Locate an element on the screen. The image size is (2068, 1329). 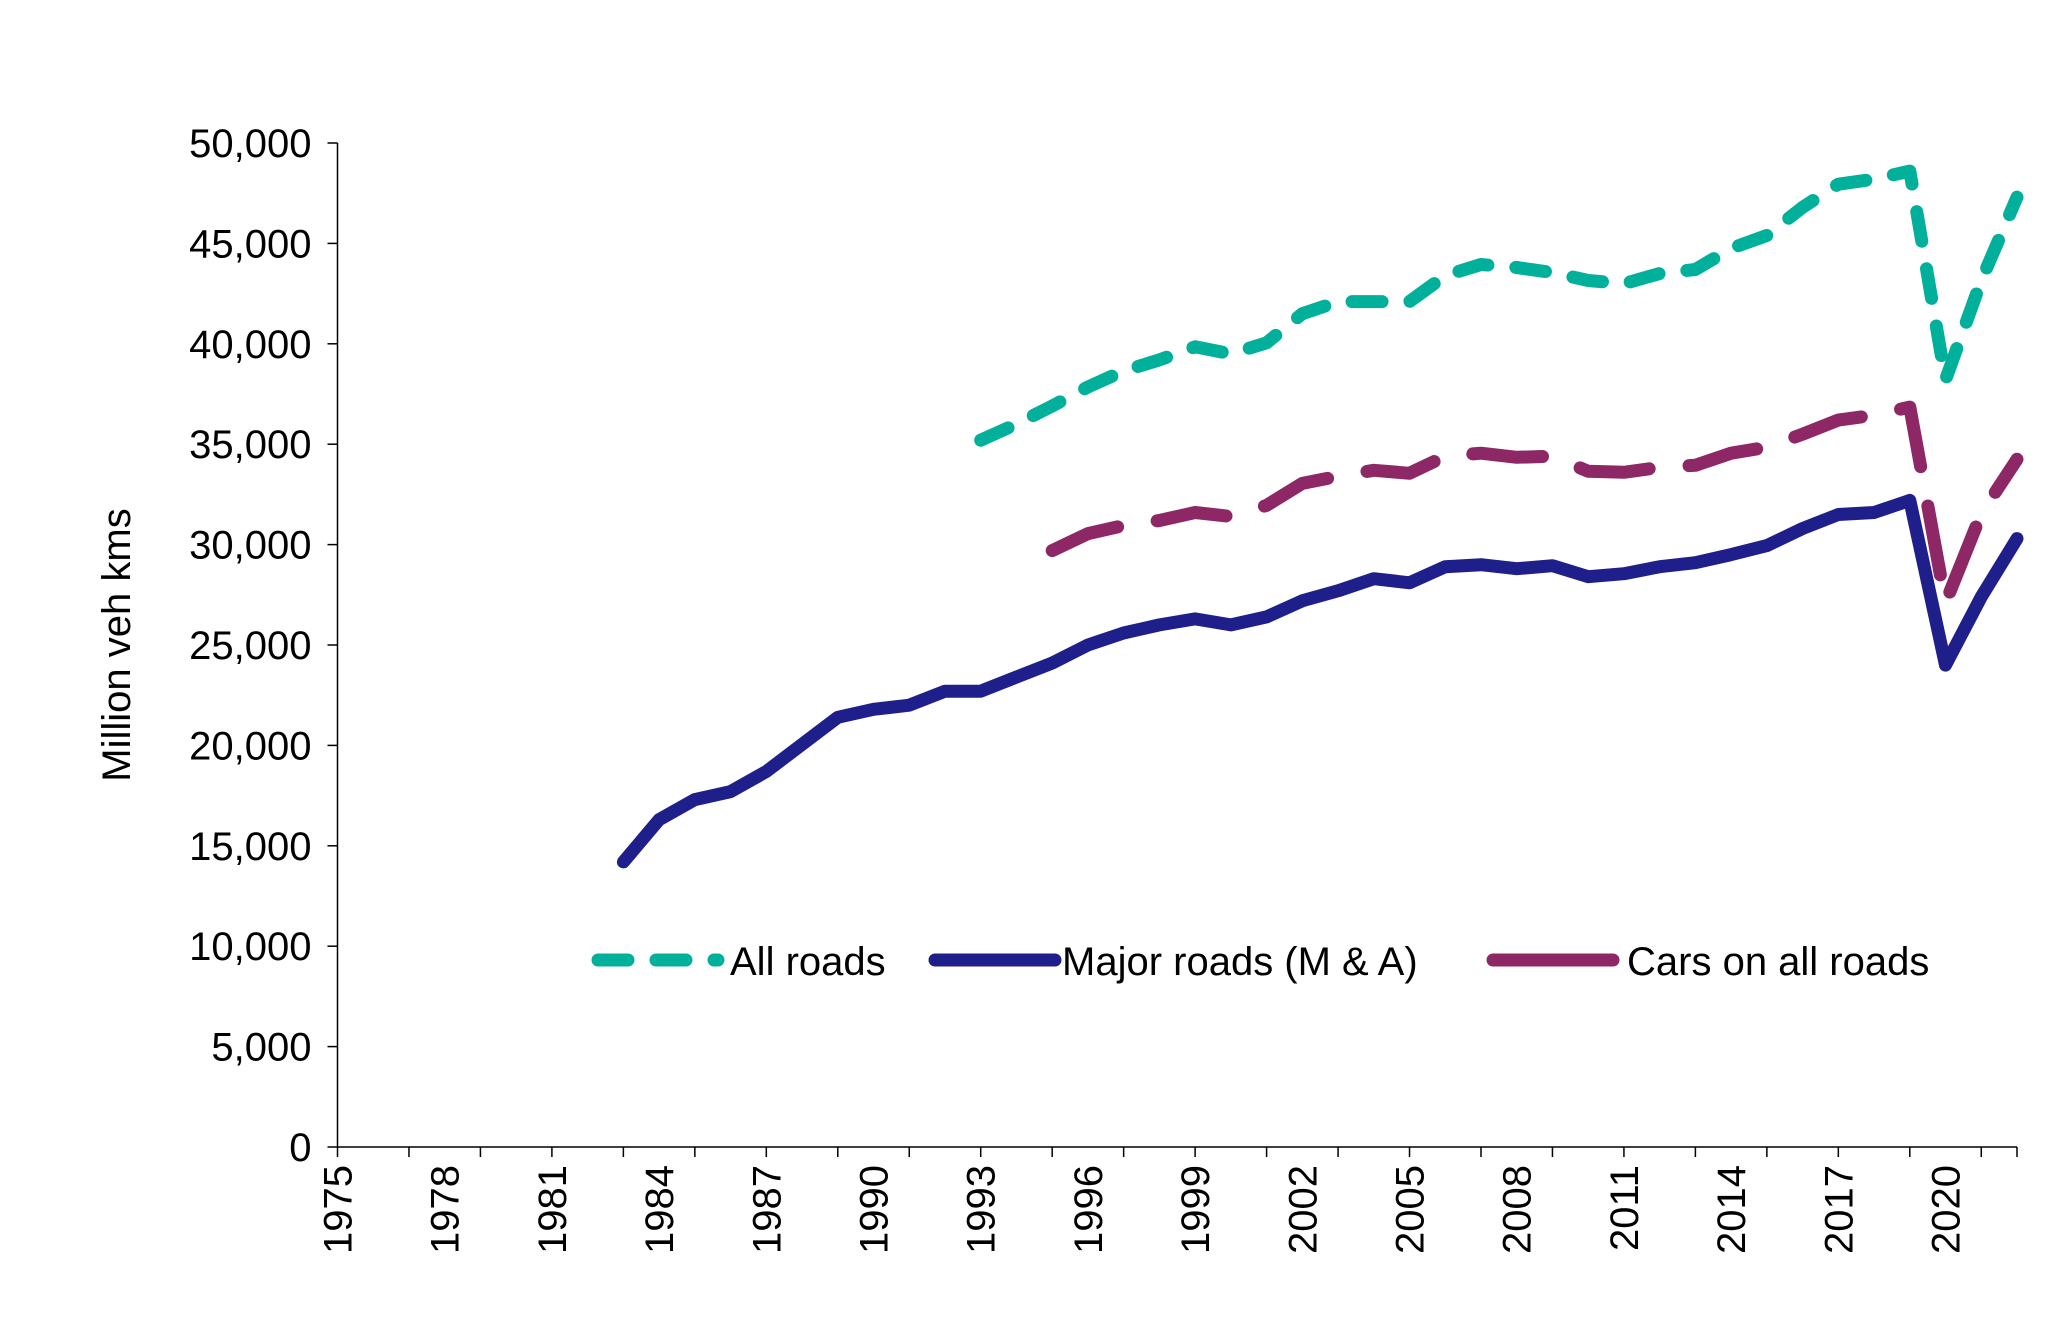
x-tick-label: 2017 is located at coordinates (1839, 1209).